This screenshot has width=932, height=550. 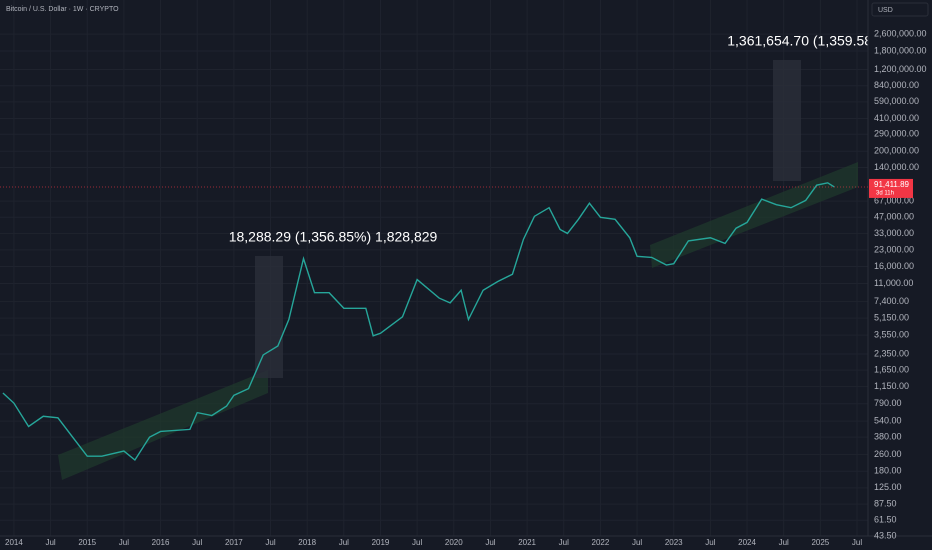 I want to click on currency-box, so click(x=900, y=9).